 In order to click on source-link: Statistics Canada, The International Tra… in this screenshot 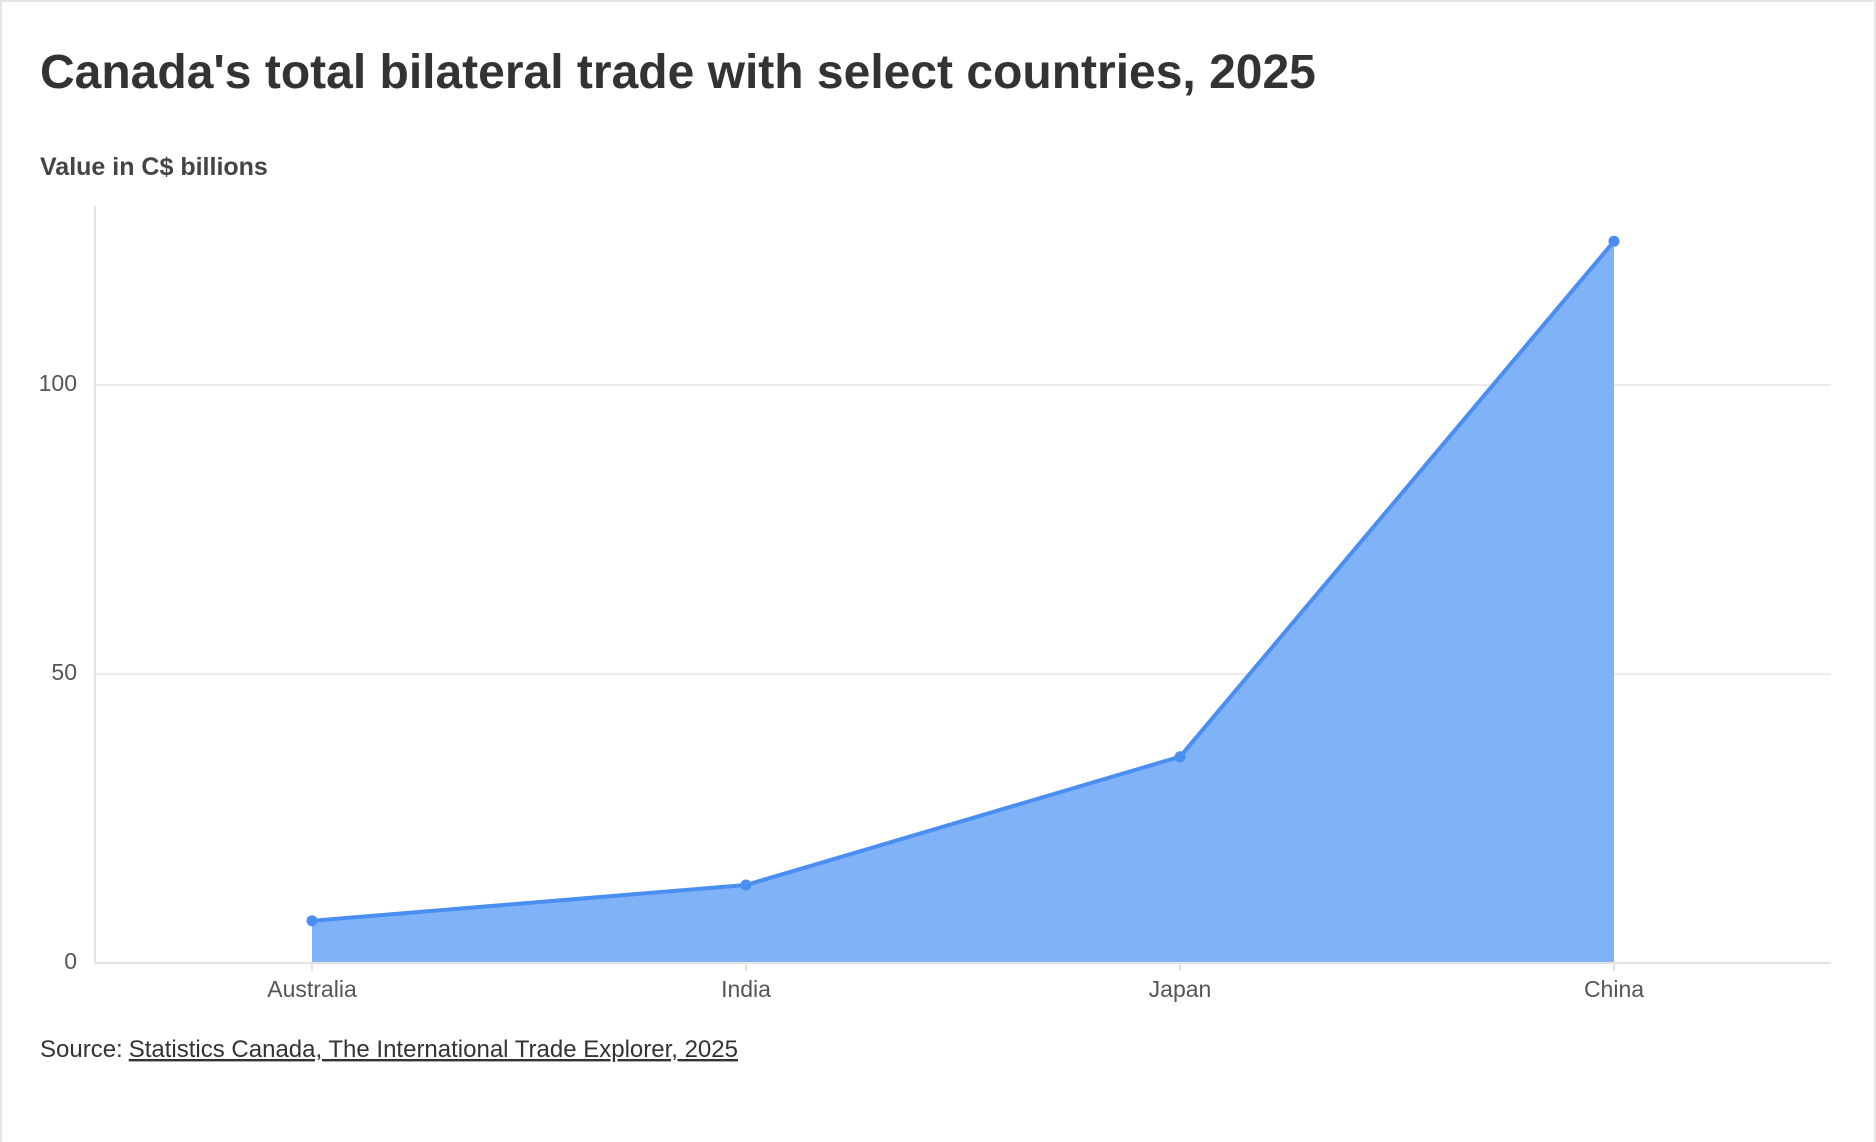, I will do `click(433, 1049)`.